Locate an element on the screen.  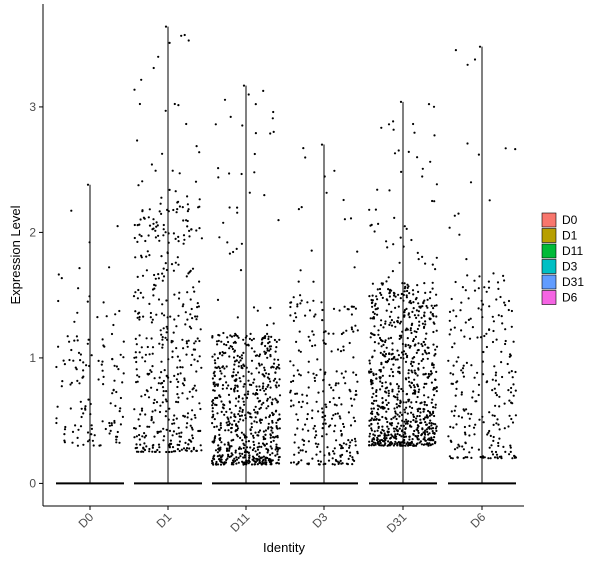
x-ticks: D0 D1 D11 D3 D31 D6 is located at coordinates (282, 520).